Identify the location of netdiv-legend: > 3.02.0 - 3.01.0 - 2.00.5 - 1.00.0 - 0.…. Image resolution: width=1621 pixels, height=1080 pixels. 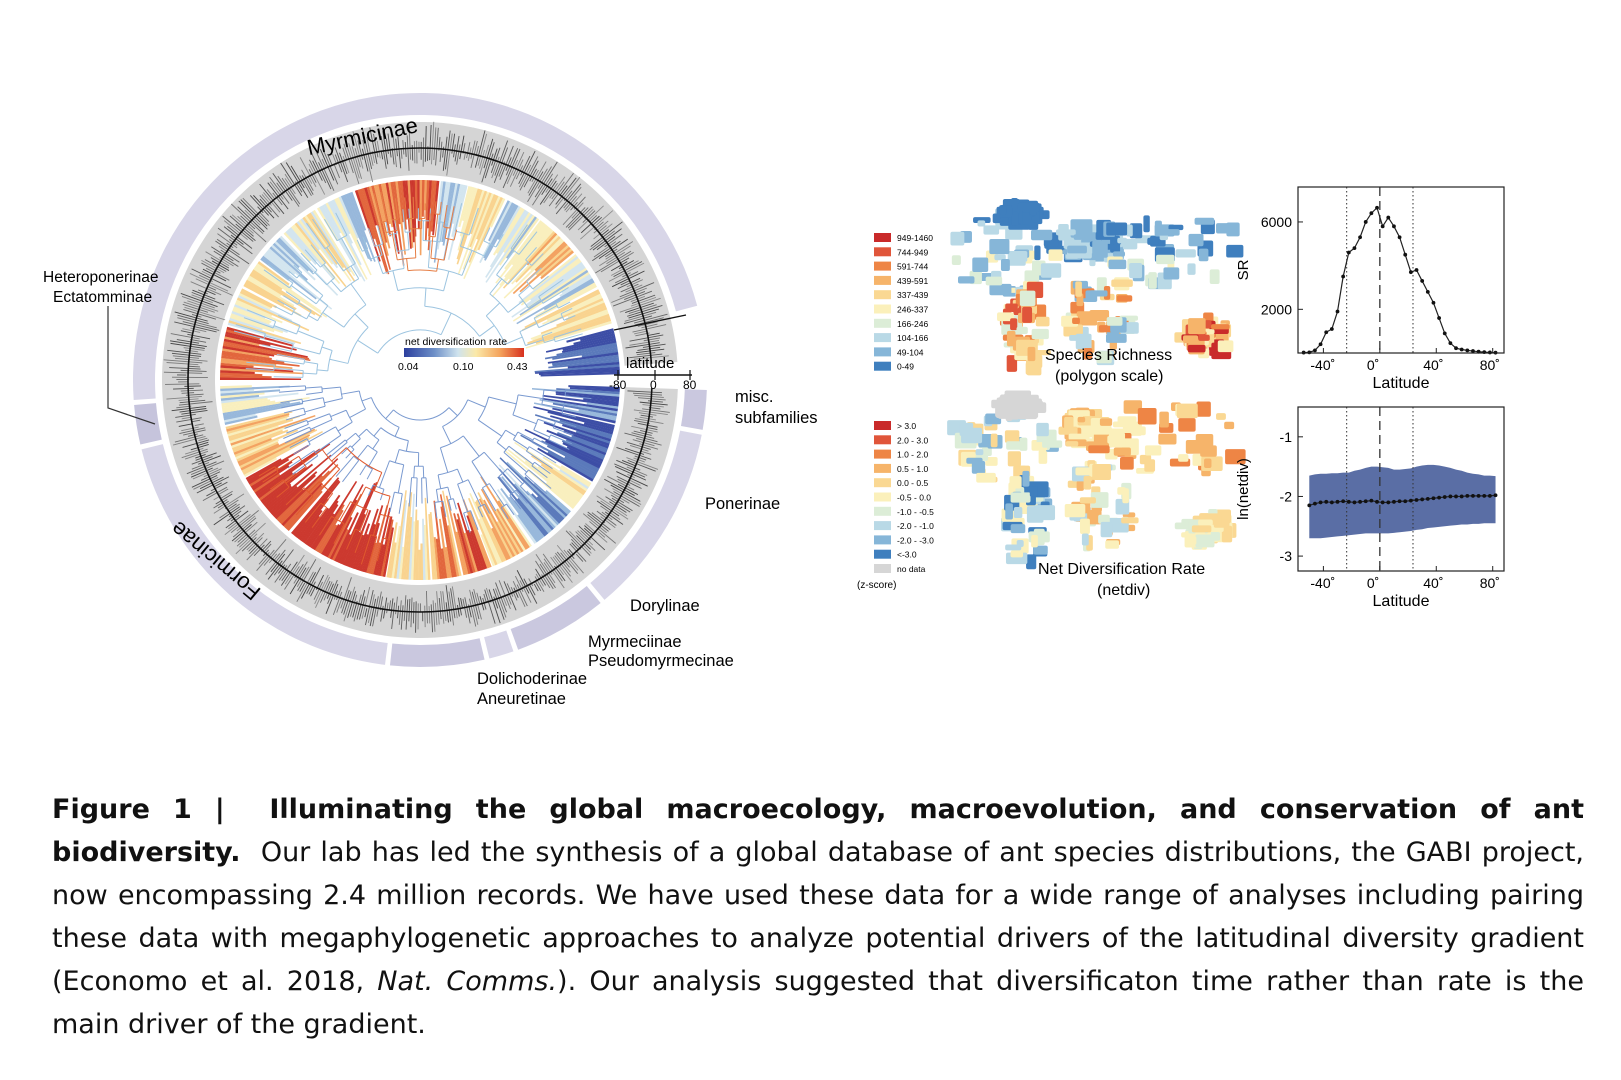
(904, 497).